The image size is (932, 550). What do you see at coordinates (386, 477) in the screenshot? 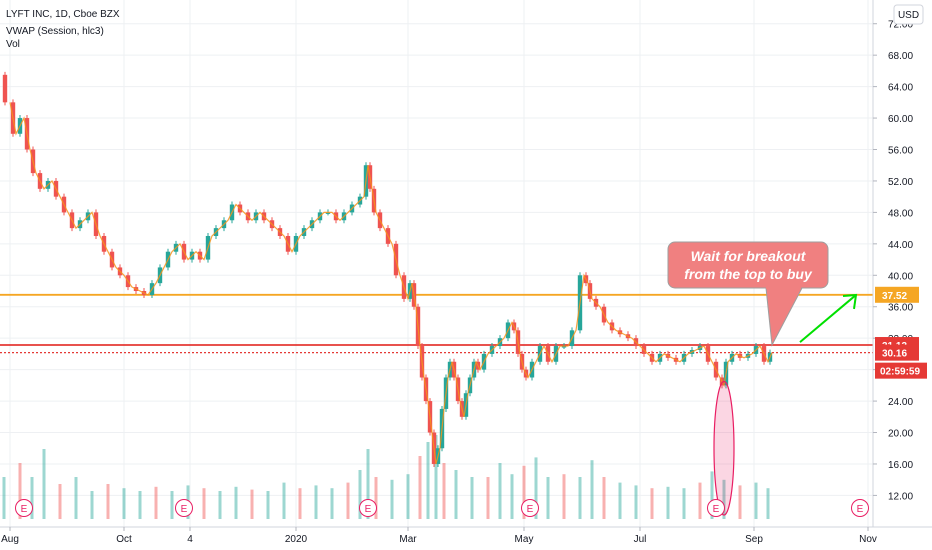
I see `volume-bars` at bounding box center [386, 477].